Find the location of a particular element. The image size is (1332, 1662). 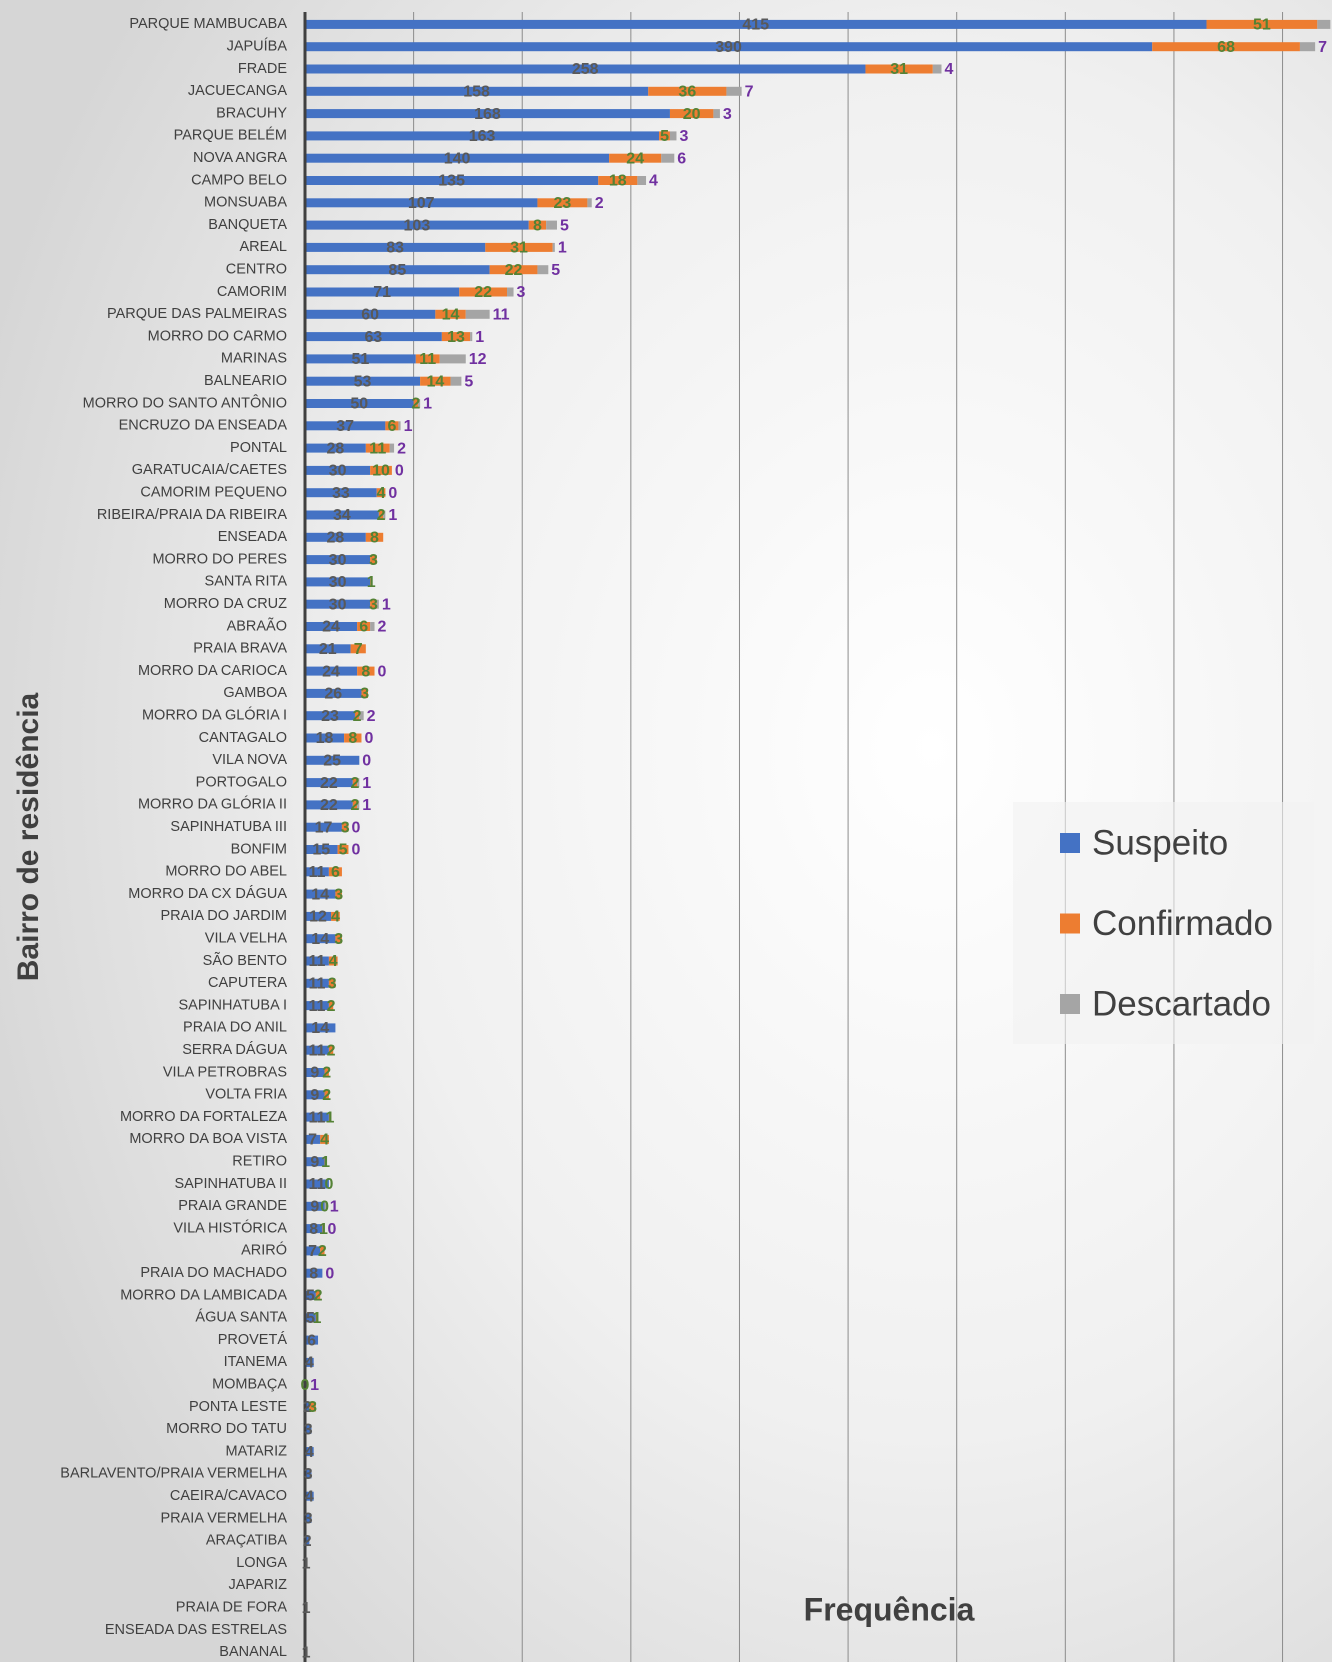

category-label: MONSUABA is located at coordinates (245, 203).